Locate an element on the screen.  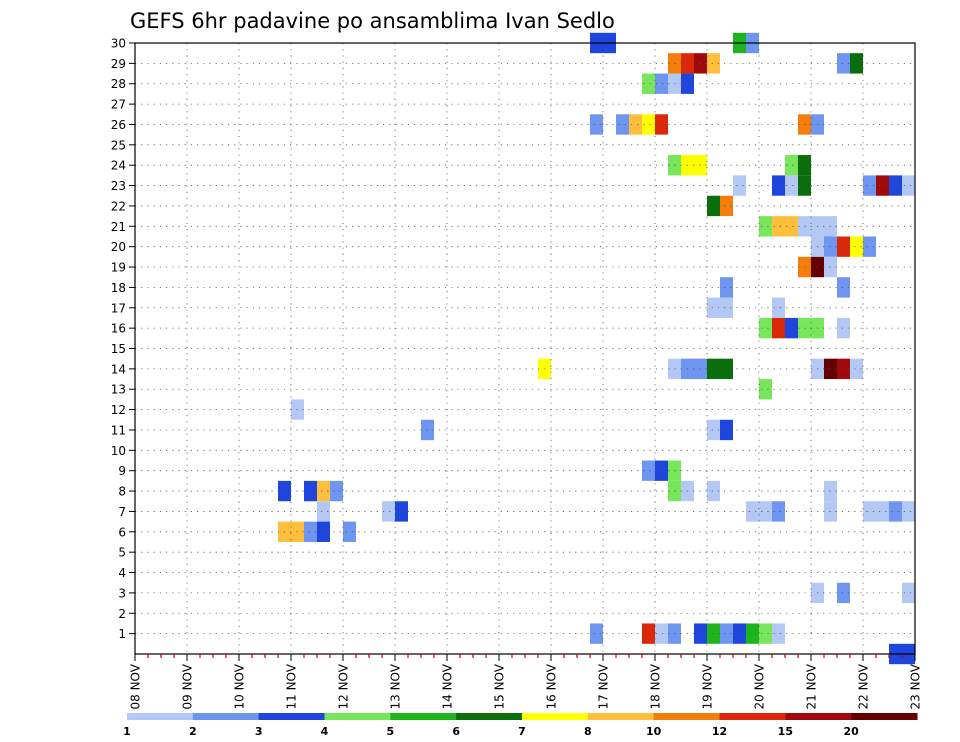
colorbar-tick-label: 15 is located at coordinates (785, 731).